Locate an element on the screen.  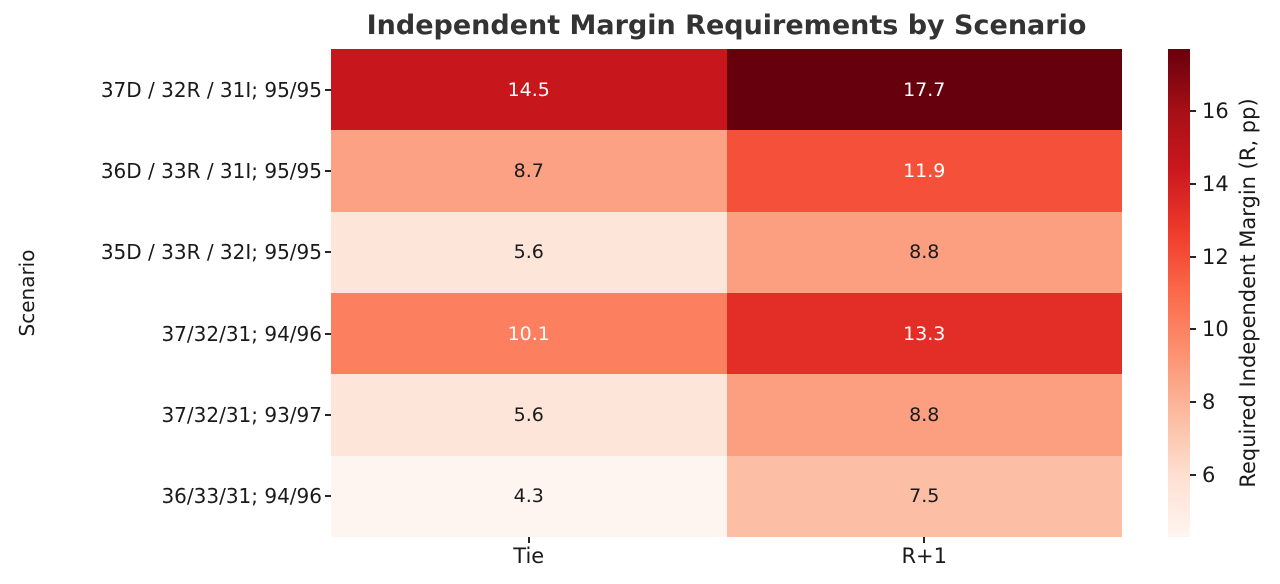
heatmap-cell: 10.1 is located at coordinates (529, 334).